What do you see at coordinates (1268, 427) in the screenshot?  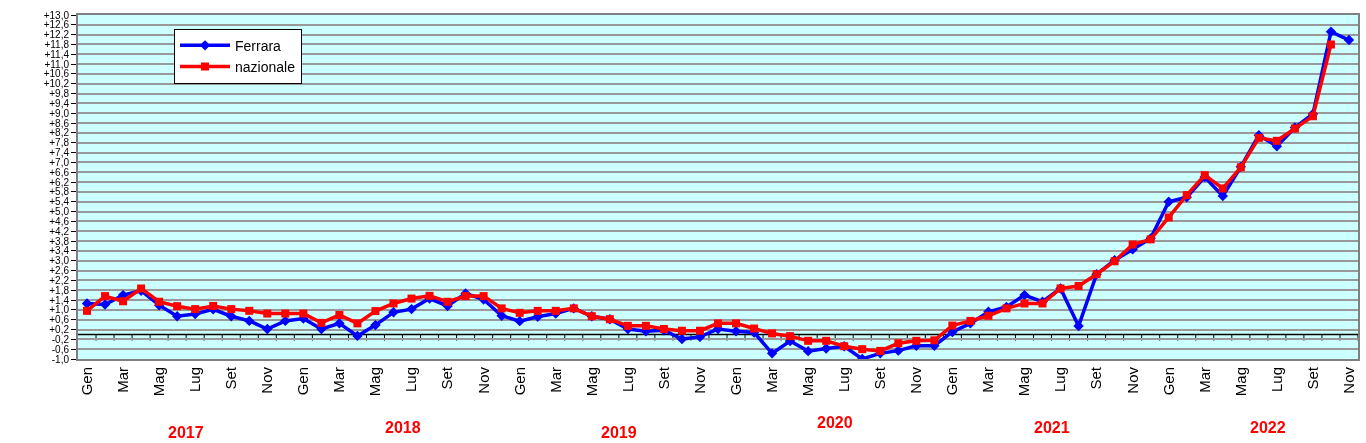 I see `text: 2022` at bounding box center [1268, 427].